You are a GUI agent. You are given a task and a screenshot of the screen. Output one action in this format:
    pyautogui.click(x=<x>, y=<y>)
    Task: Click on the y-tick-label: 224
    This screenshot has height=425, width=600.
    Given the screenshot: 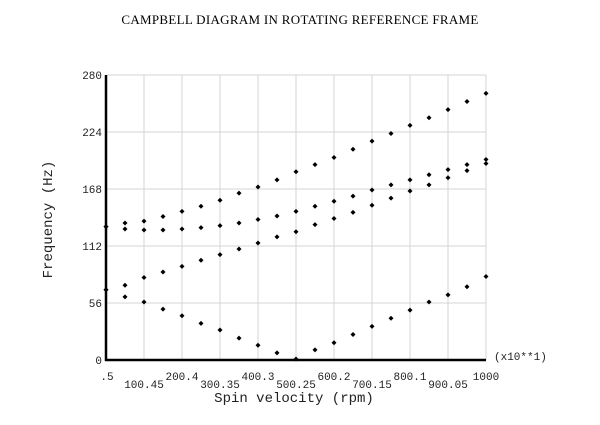 What is the action you would take?
    pyautogui.click(x=92, y=134)
    